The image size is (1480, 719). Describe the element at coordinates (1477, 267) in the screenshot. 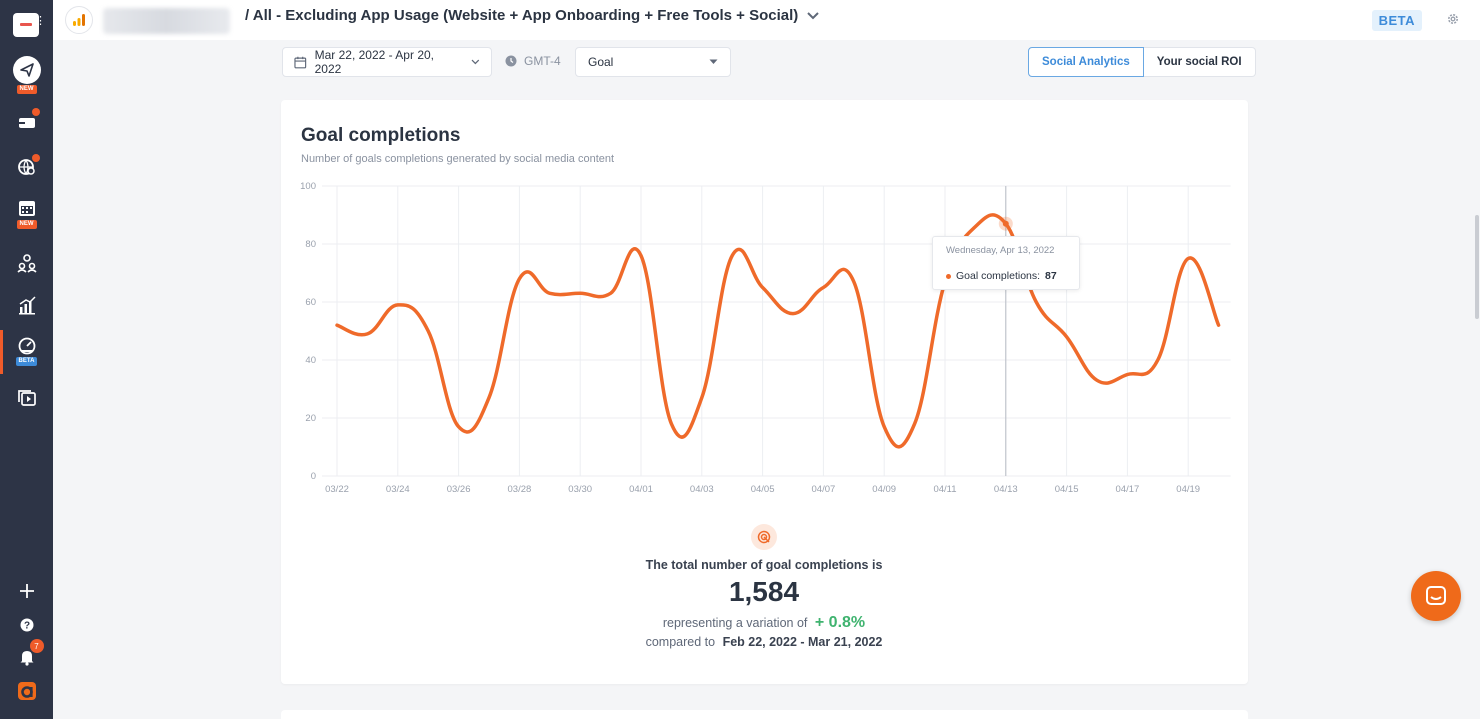

I see `scrollbar-thumb` at that location.